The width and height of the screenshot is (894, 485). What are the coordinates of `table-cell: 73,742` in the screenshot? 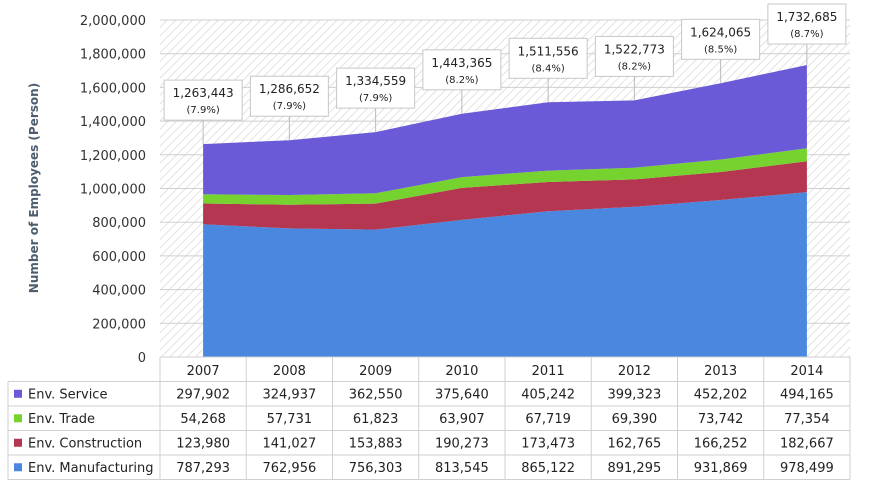 It's located at (721, 419).